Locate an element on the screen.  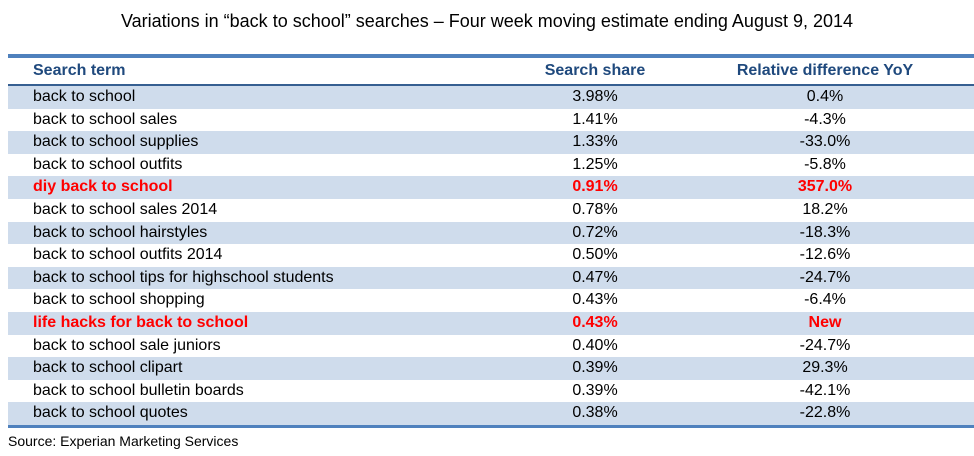
yoy-cell: New is located at coordinates (825, 322).